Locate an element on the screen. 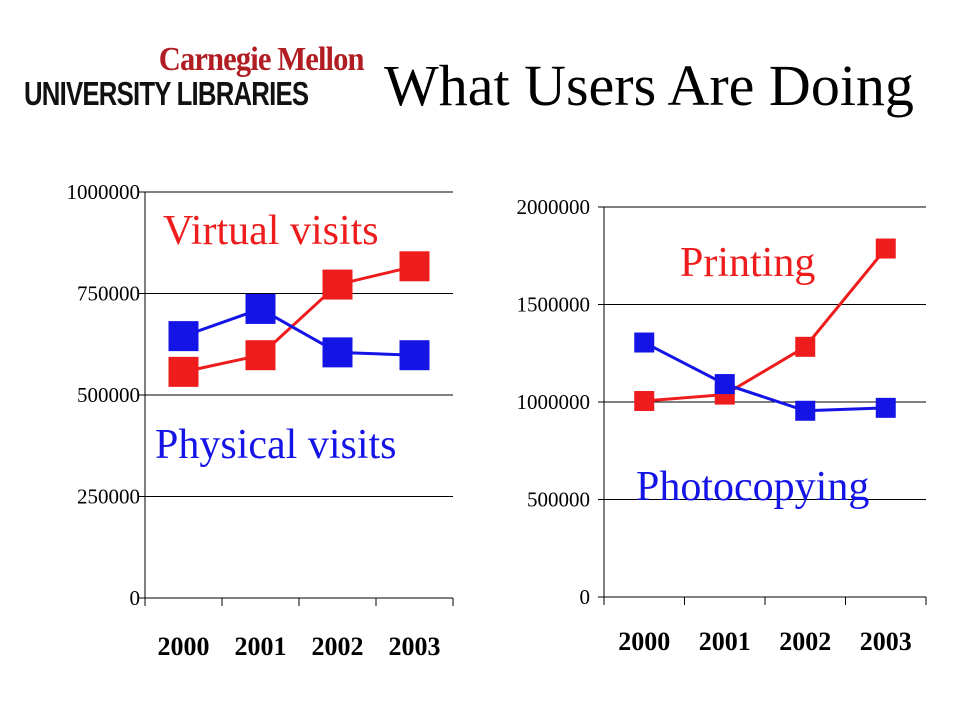  logo-line-carnegie-mellon: Carnegie Mellon is located at coordinates (262, 59).